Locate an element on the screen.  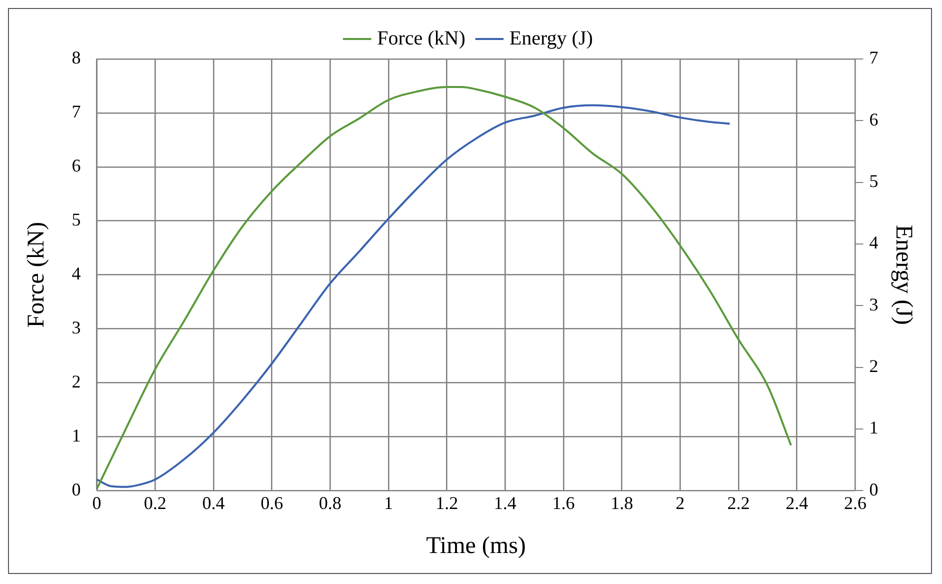
x-tick-label: 0.8 is located at coordinates (330, 503).